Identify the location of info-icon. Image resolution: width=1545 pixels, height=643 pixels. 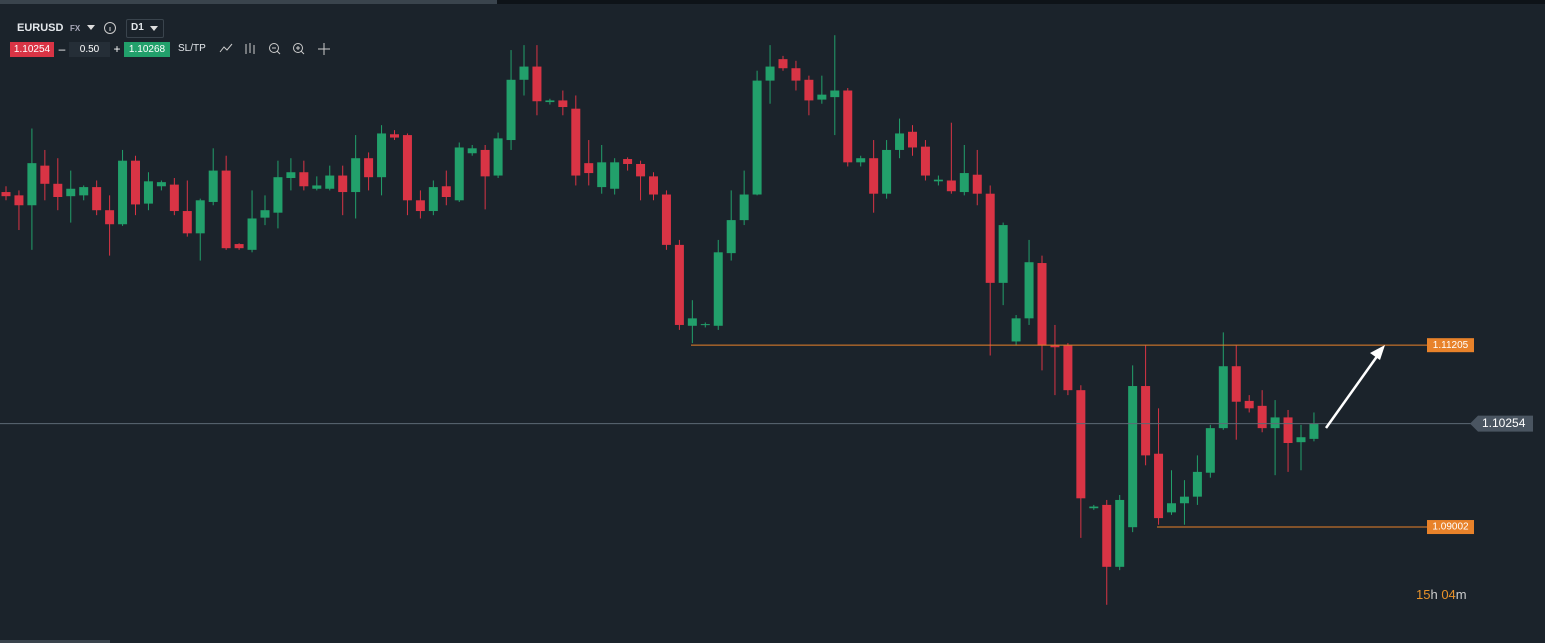
(110, 28).